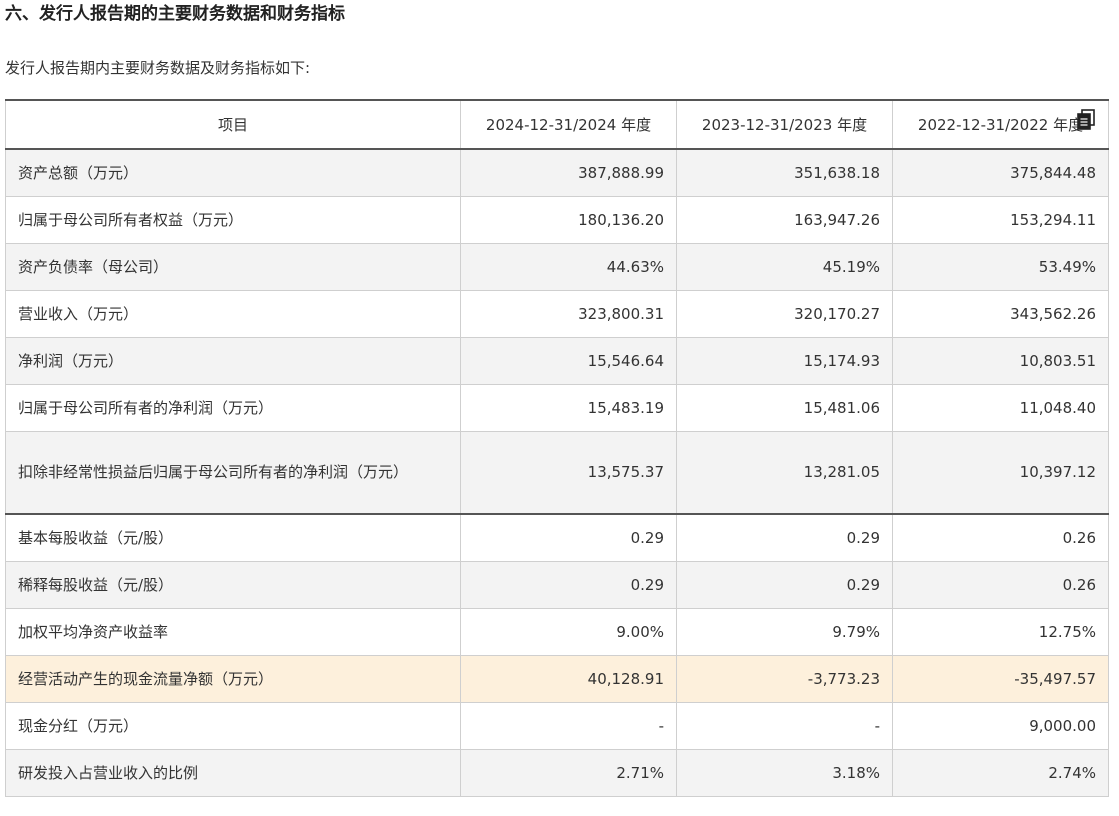 This screenshot has width=1119, height=816. Describe the element at coordinates (784, 172) in the screenshot. I see `cell-2023: 351,638.18` at that location.